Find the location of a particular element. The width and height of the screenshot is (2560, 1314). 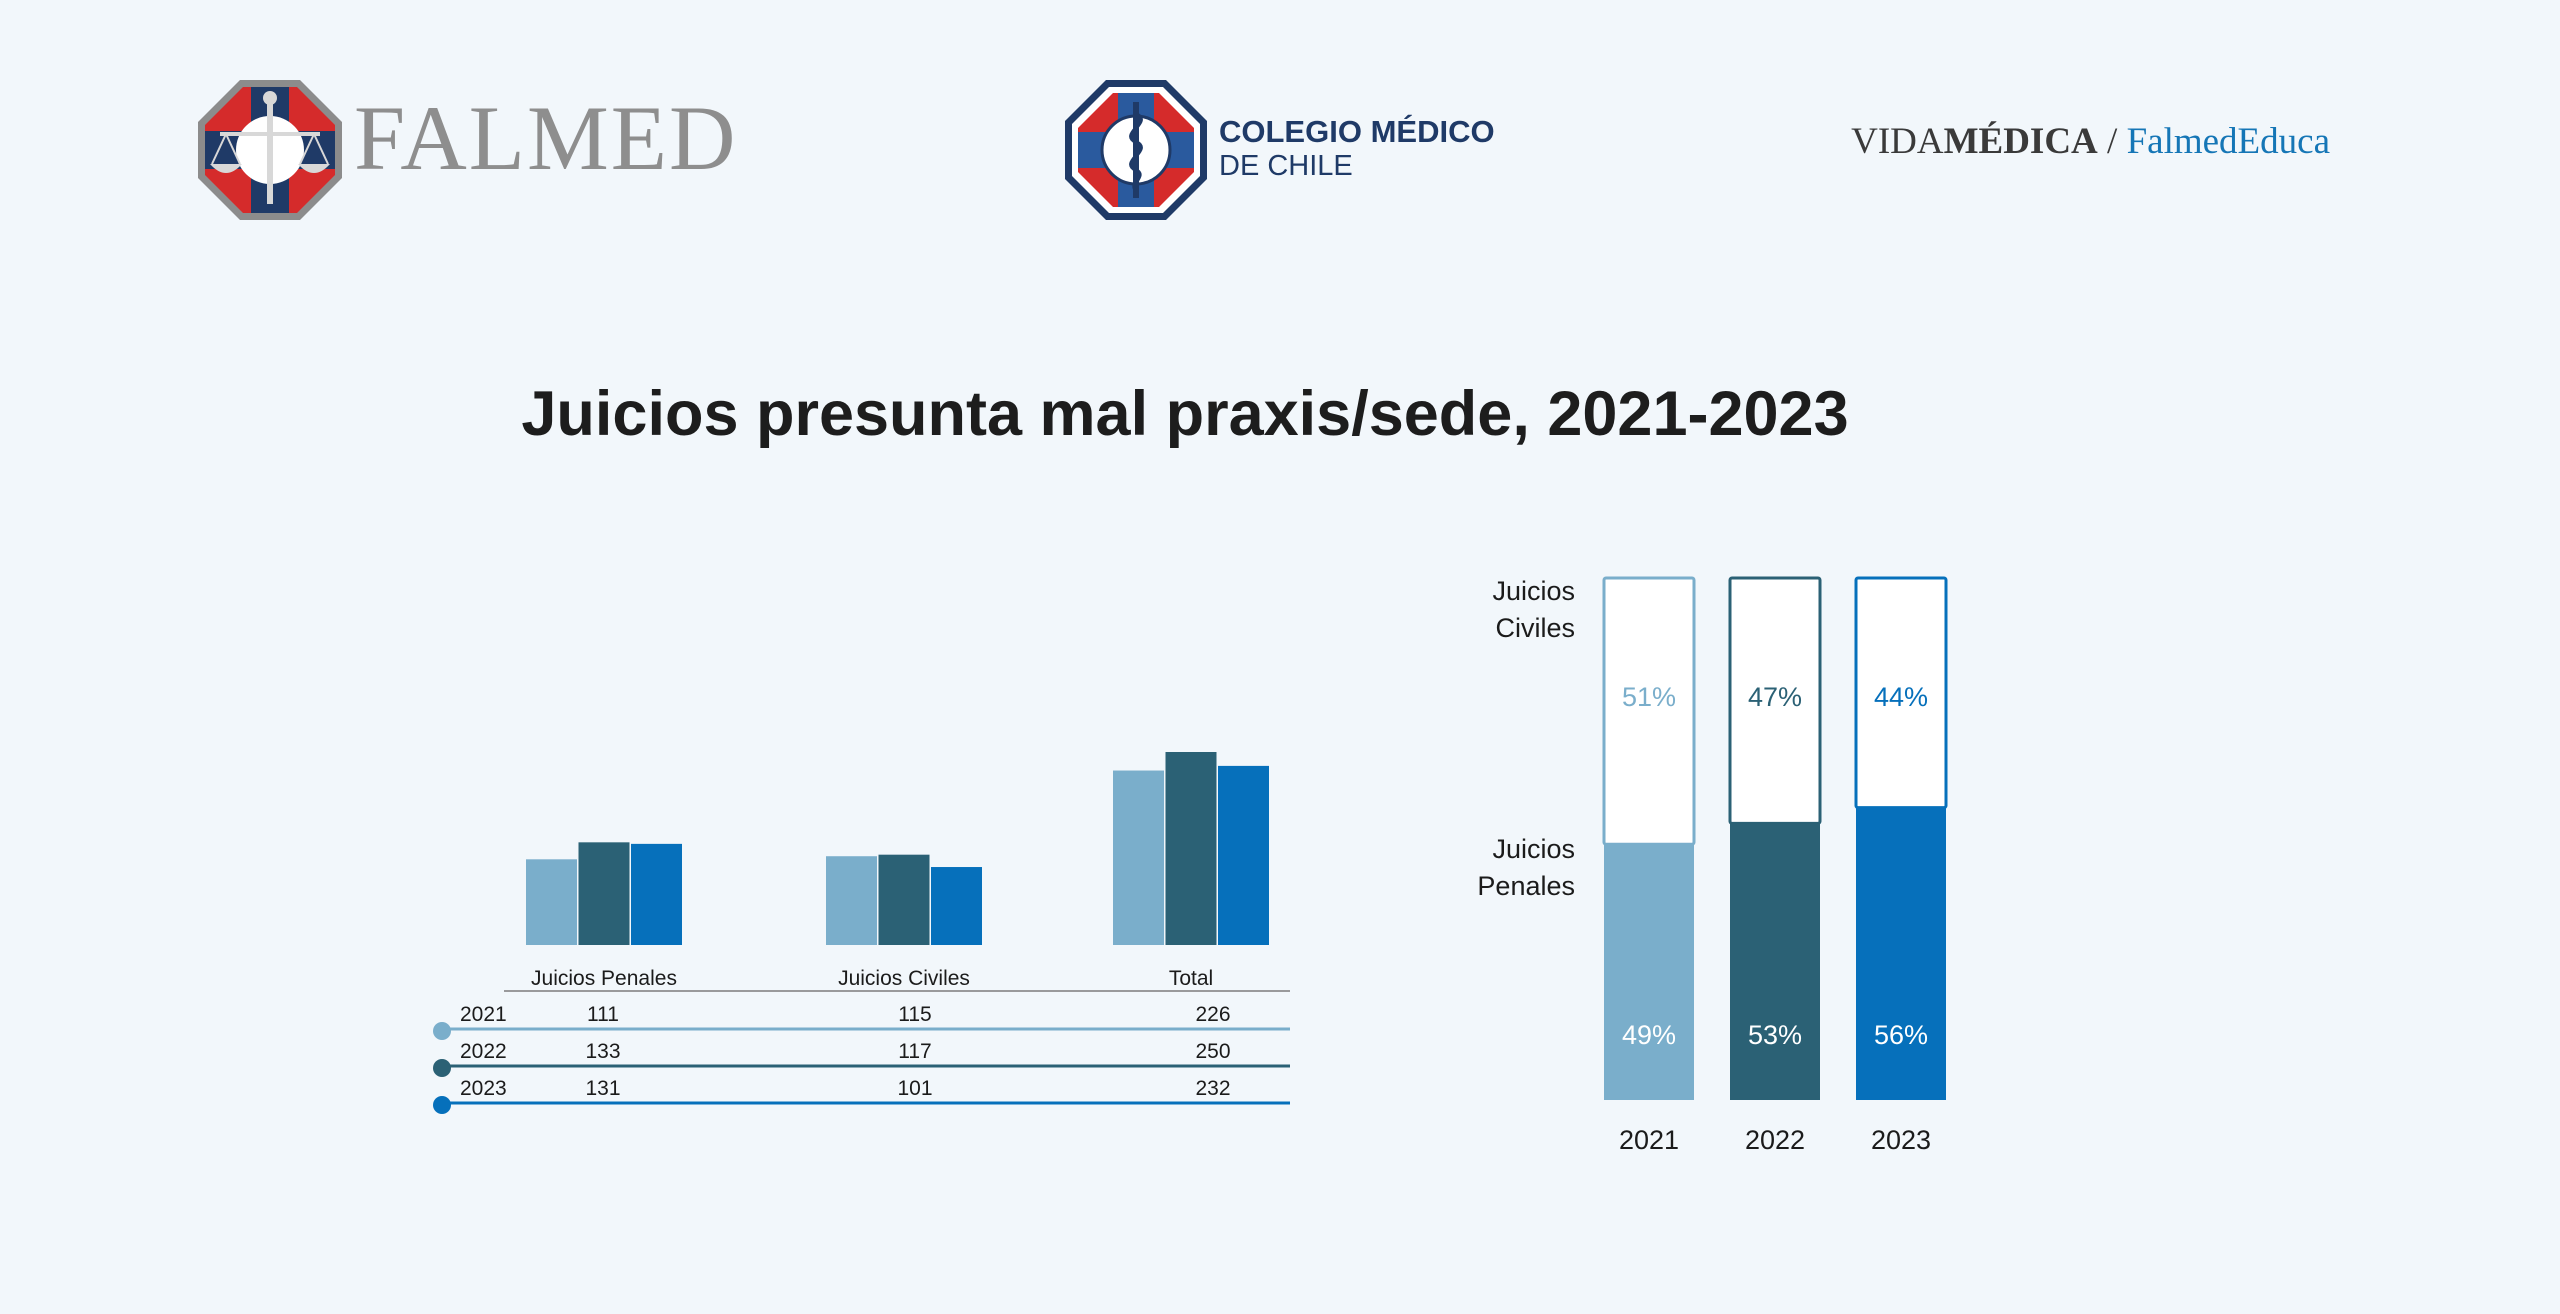

vida-wordmark: VIDA is located at coordinates (1897, 141).